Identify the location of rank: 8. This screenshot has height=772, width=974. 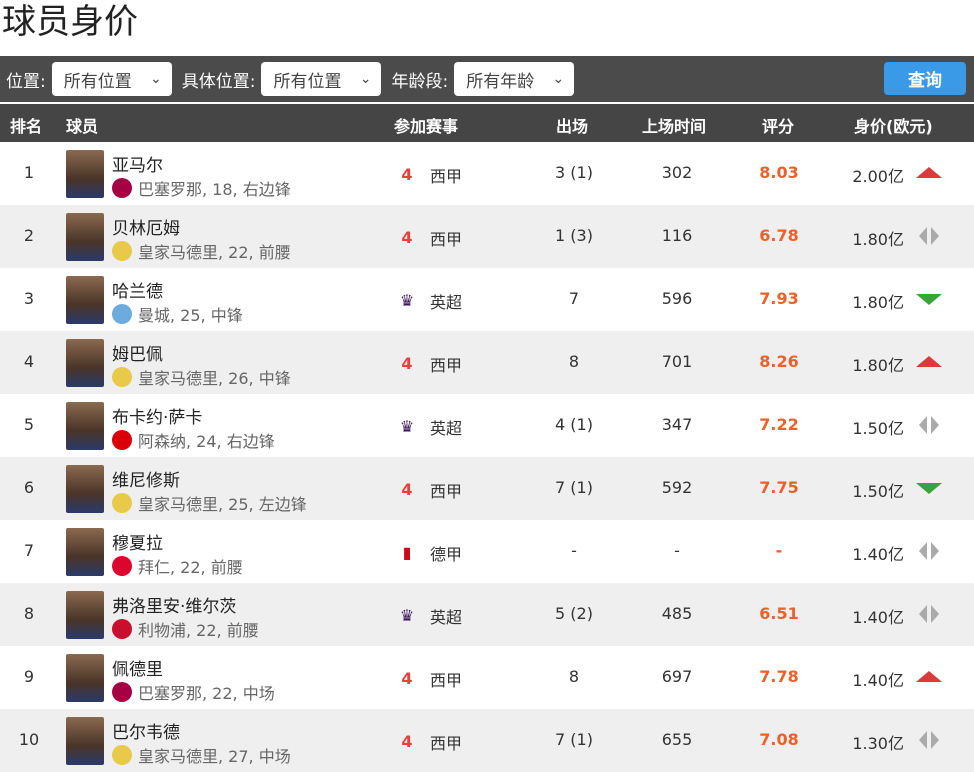
(29, 613).